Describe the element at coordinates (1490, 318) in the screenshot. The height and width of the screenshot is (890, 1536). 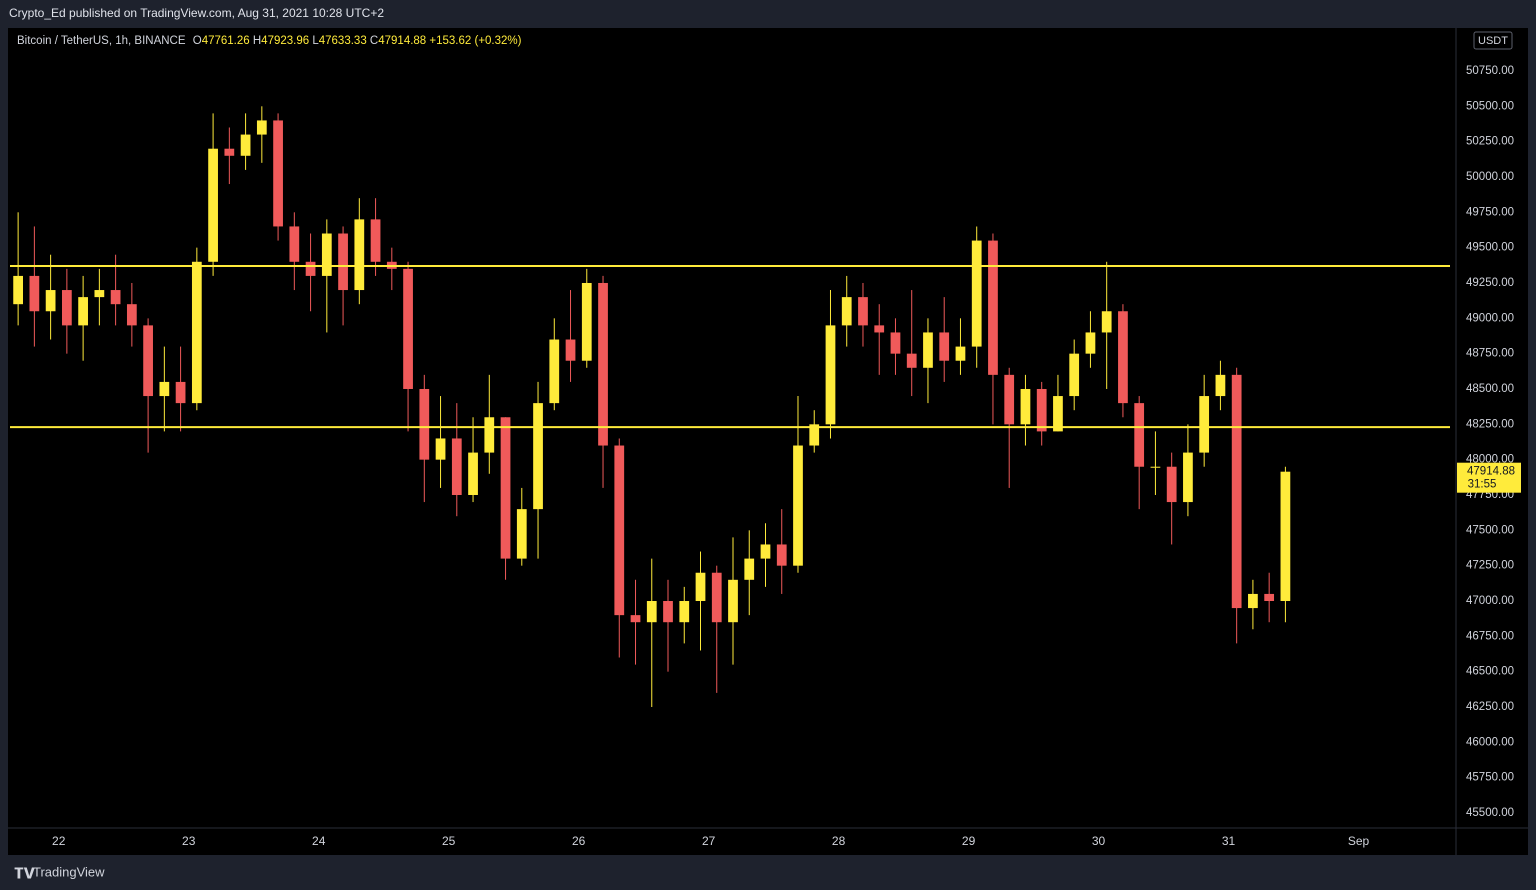
I see `y-tick-label: 49000.00` at that location.